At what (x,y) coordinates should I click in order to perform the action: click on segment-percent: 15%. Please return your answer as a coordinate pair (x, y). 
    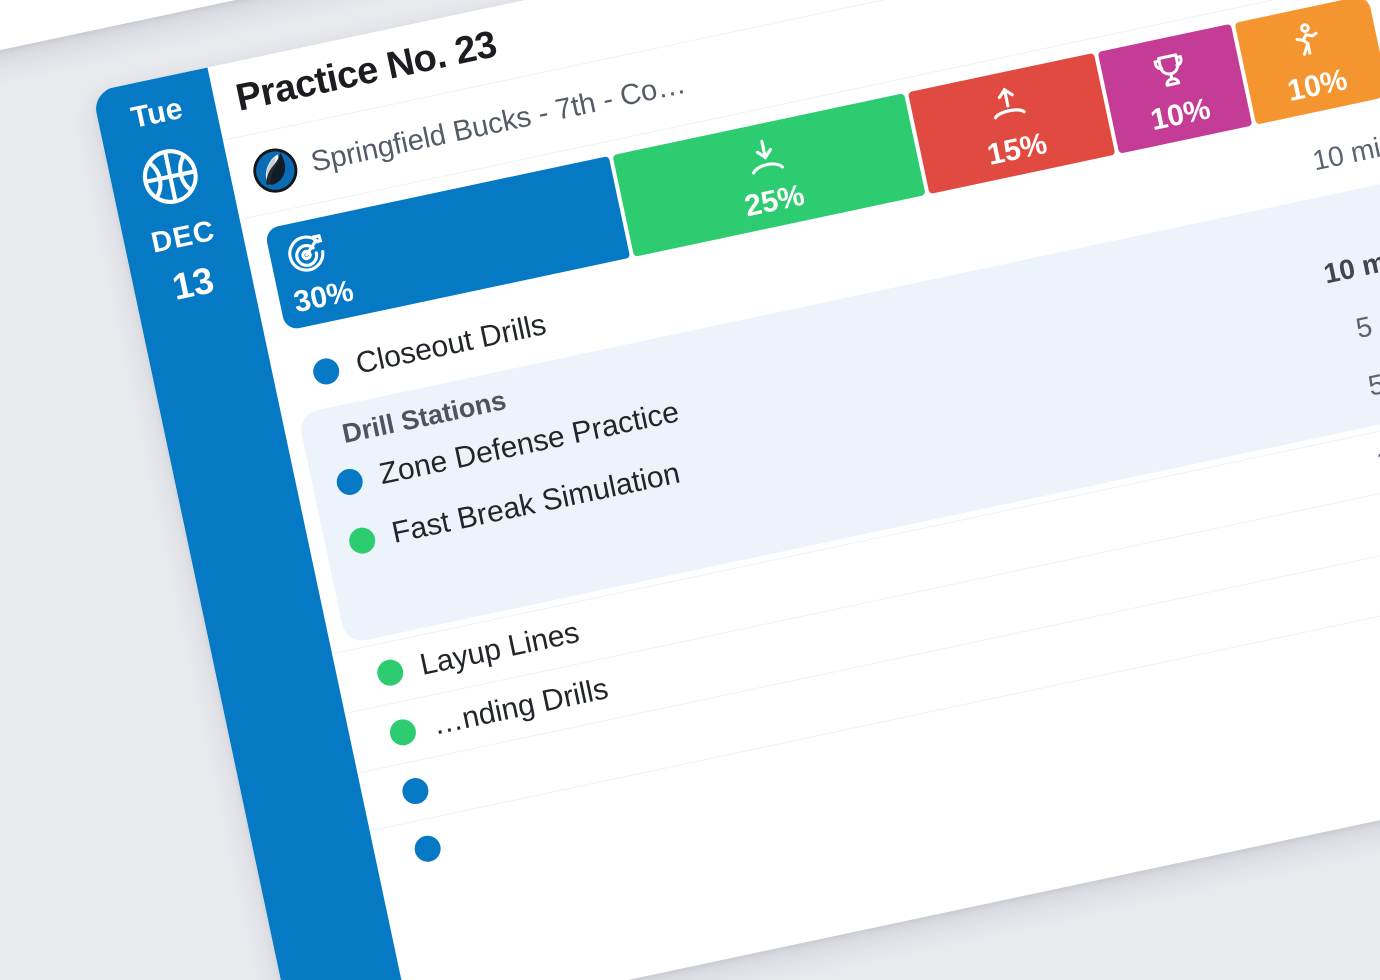
    Looking at the image, I should click on (1017, 149).